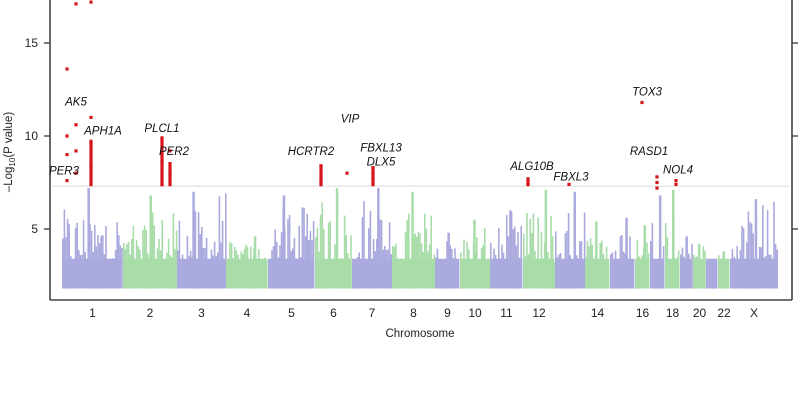 This screenshot has height=400, width=800. I want to click on chromosome-17-snps, so click(657, 242).